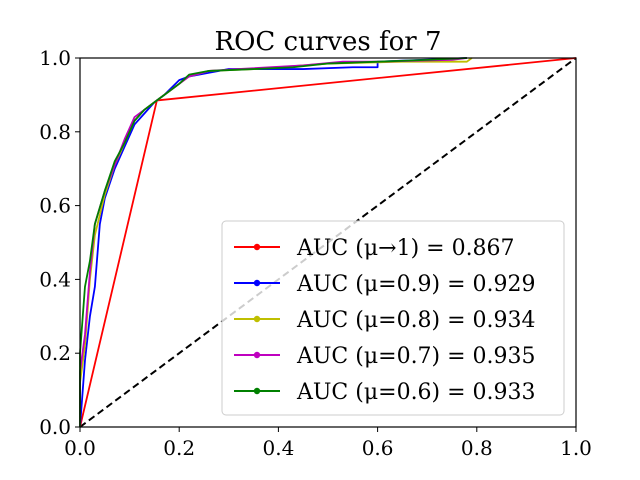 The height and width of the screenshot is (480, 640). I want to click on y-tick-label: 0.8, so click(55, 132).